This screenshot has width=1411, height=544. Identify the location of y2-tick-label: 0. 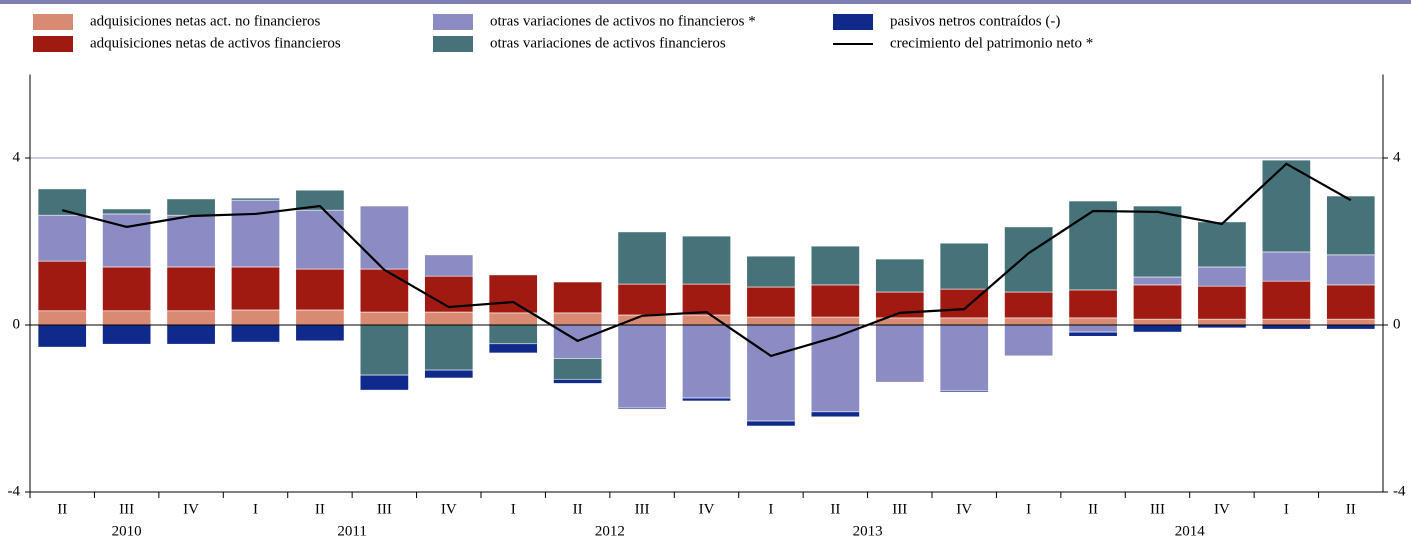
(1397, 324).